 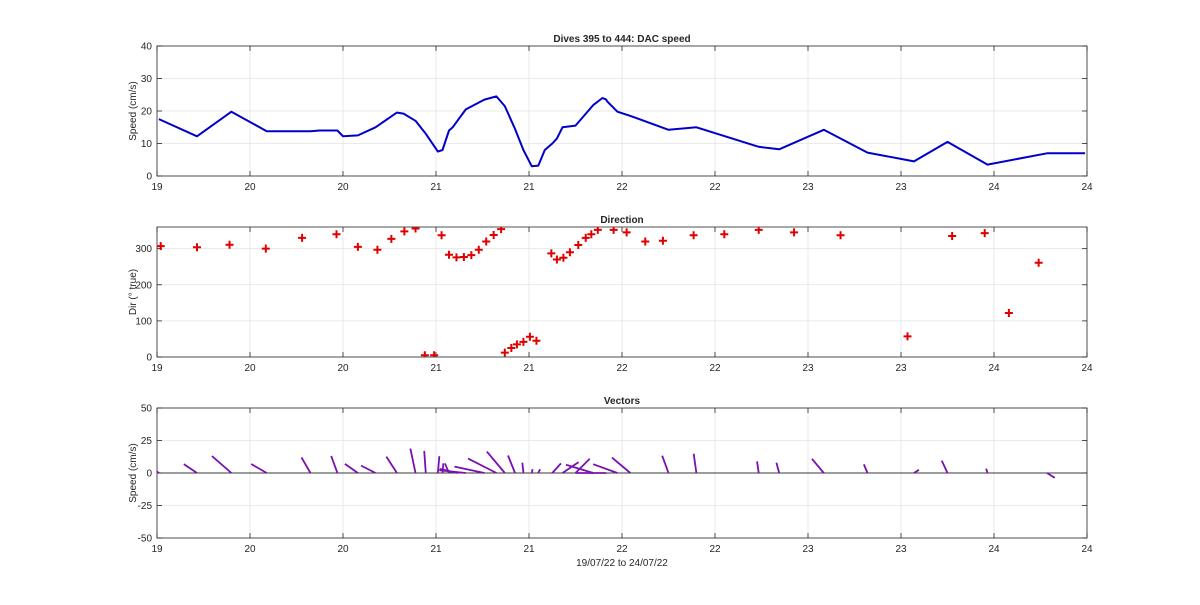 What do you see at coordinates (149, 358) in the screenshot?
I see `y-tick-label: 0` at bounding box center [149, 358].